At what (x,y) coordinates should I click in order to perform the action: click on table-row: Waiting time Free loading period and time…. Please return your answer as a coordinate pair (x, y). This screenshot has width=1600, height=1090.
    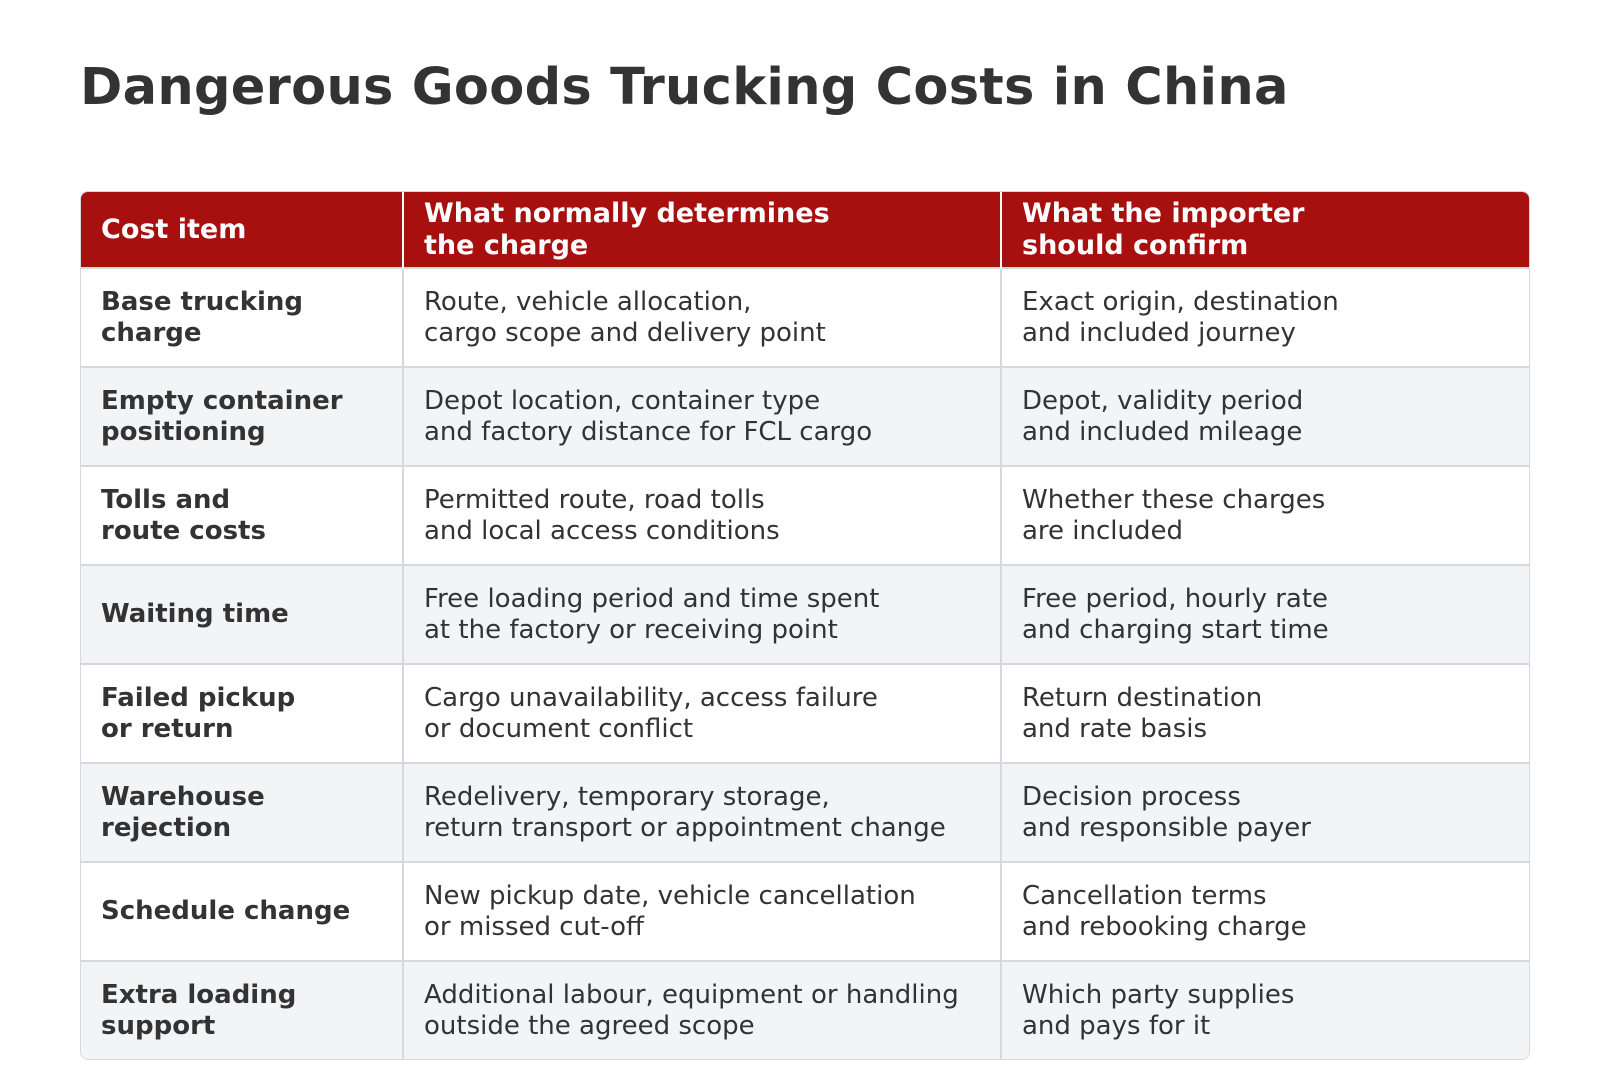
    Looking at the image, I should click on (805, 614).